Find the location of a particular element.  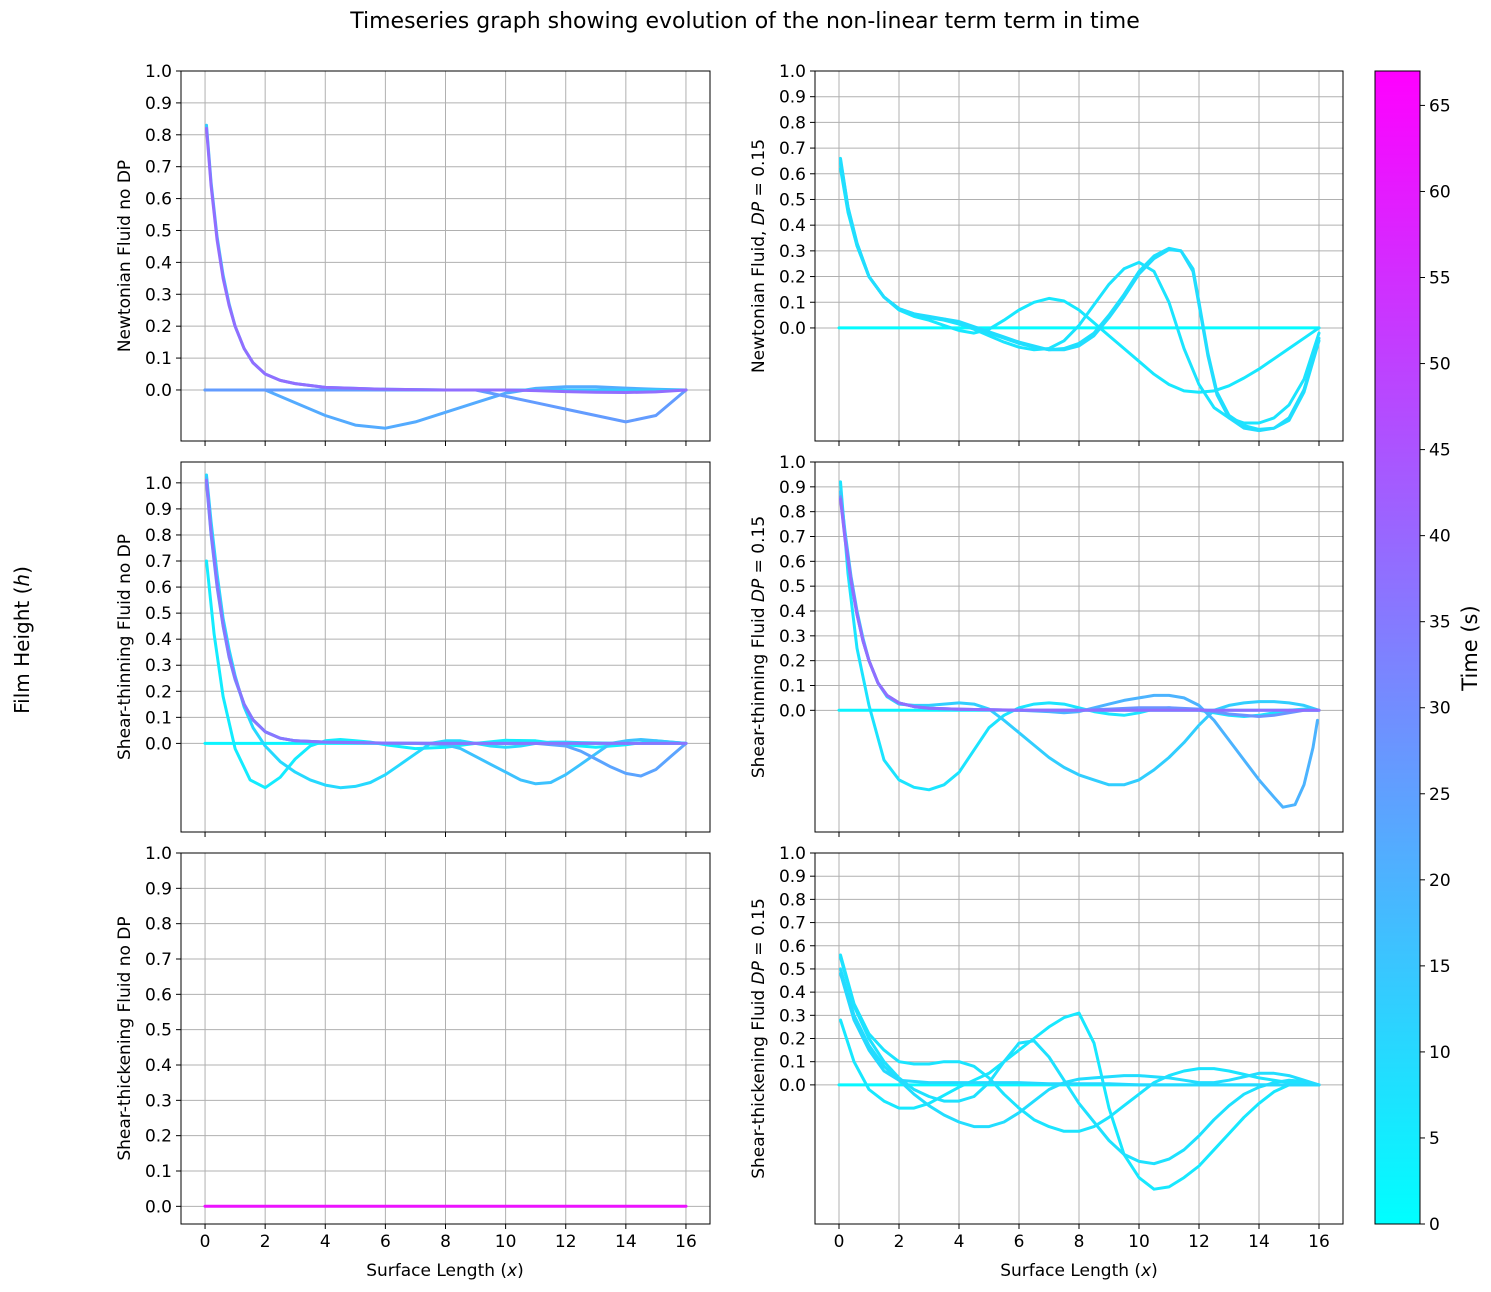

colorbar-tick-label: 25 is located at coordinates (1440, 795).